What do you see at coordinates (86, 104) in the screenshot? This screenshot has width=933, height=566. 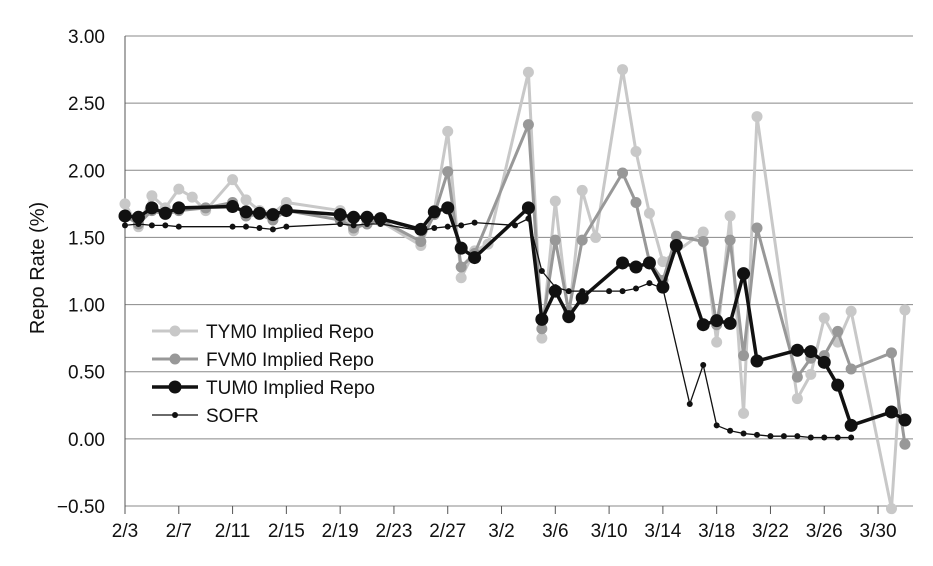 I see `y-tick-label: 2.50` at bounding box center [86, 104].